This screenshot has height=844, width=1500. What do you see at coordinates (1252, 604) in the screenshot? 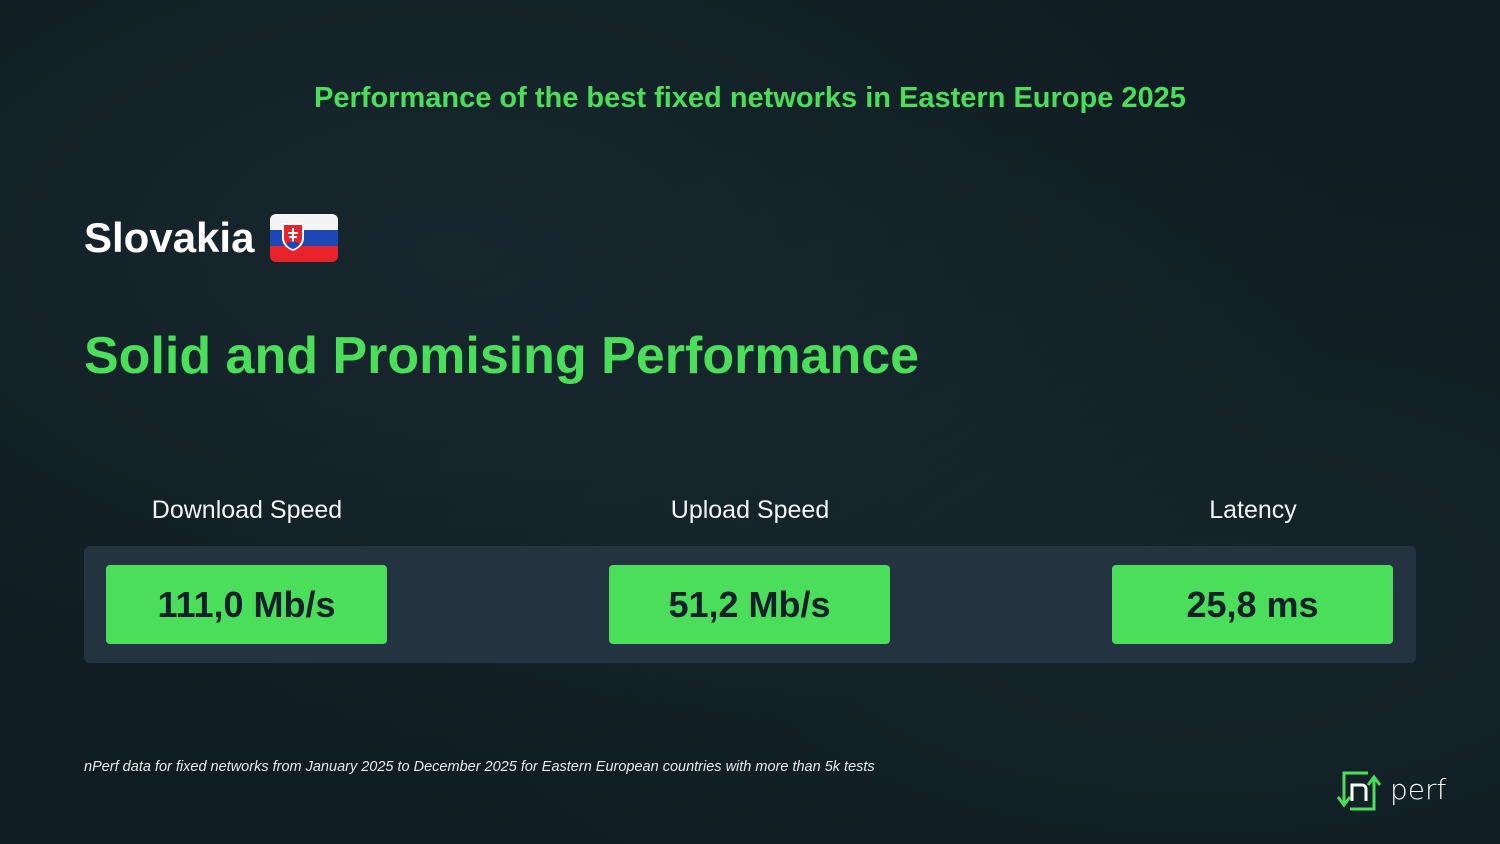
I see `latency-value: 25,8 ms` at bounding box center [1252, 604].